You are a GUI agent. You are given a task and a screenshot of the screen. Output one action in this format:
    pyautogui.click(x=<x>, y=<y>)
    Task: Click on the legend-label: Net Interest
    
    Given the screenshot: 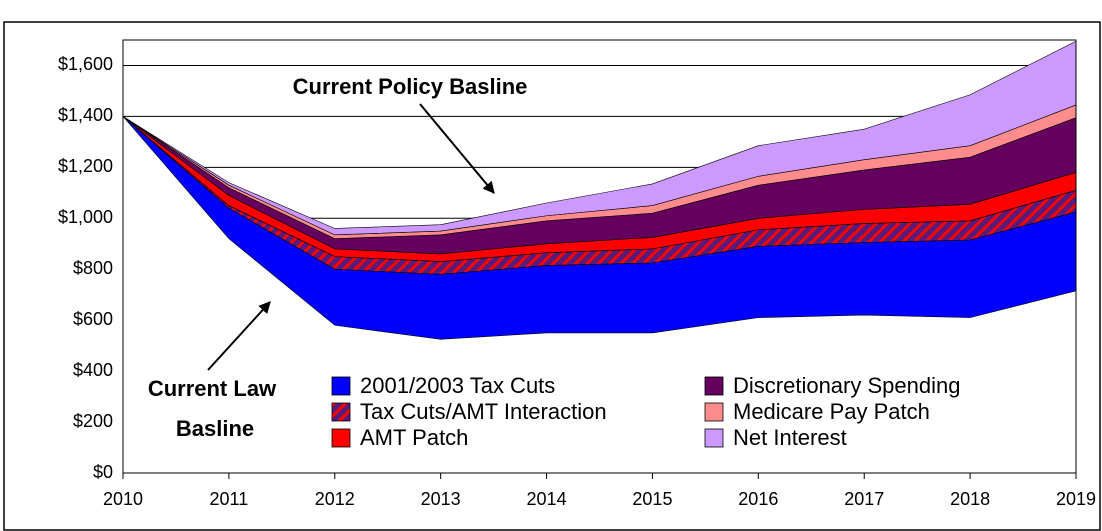 What is the action you would take?
    pyautogui.click(x=790, y=437)
    